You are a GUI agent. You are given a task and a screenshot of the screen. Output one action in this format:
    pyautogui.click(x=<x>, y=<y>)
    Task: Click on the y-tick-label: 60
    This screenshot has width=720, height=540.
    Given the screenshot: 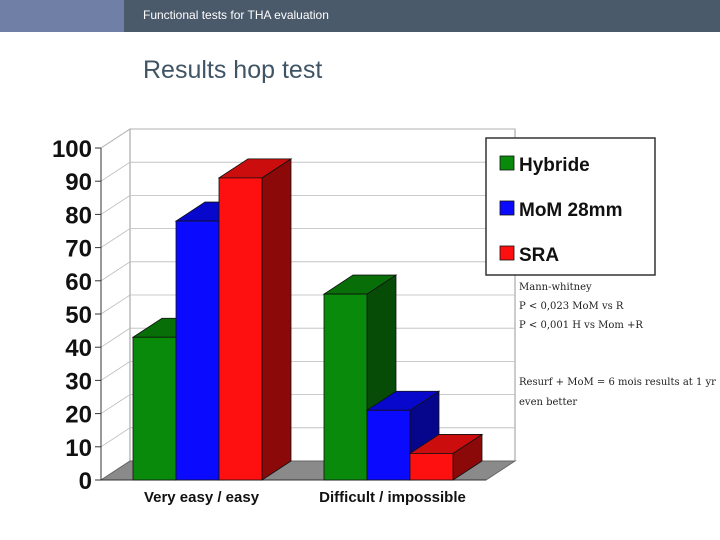 What is the action you would take?
    pyautogui.click(x=78, y=282)
    